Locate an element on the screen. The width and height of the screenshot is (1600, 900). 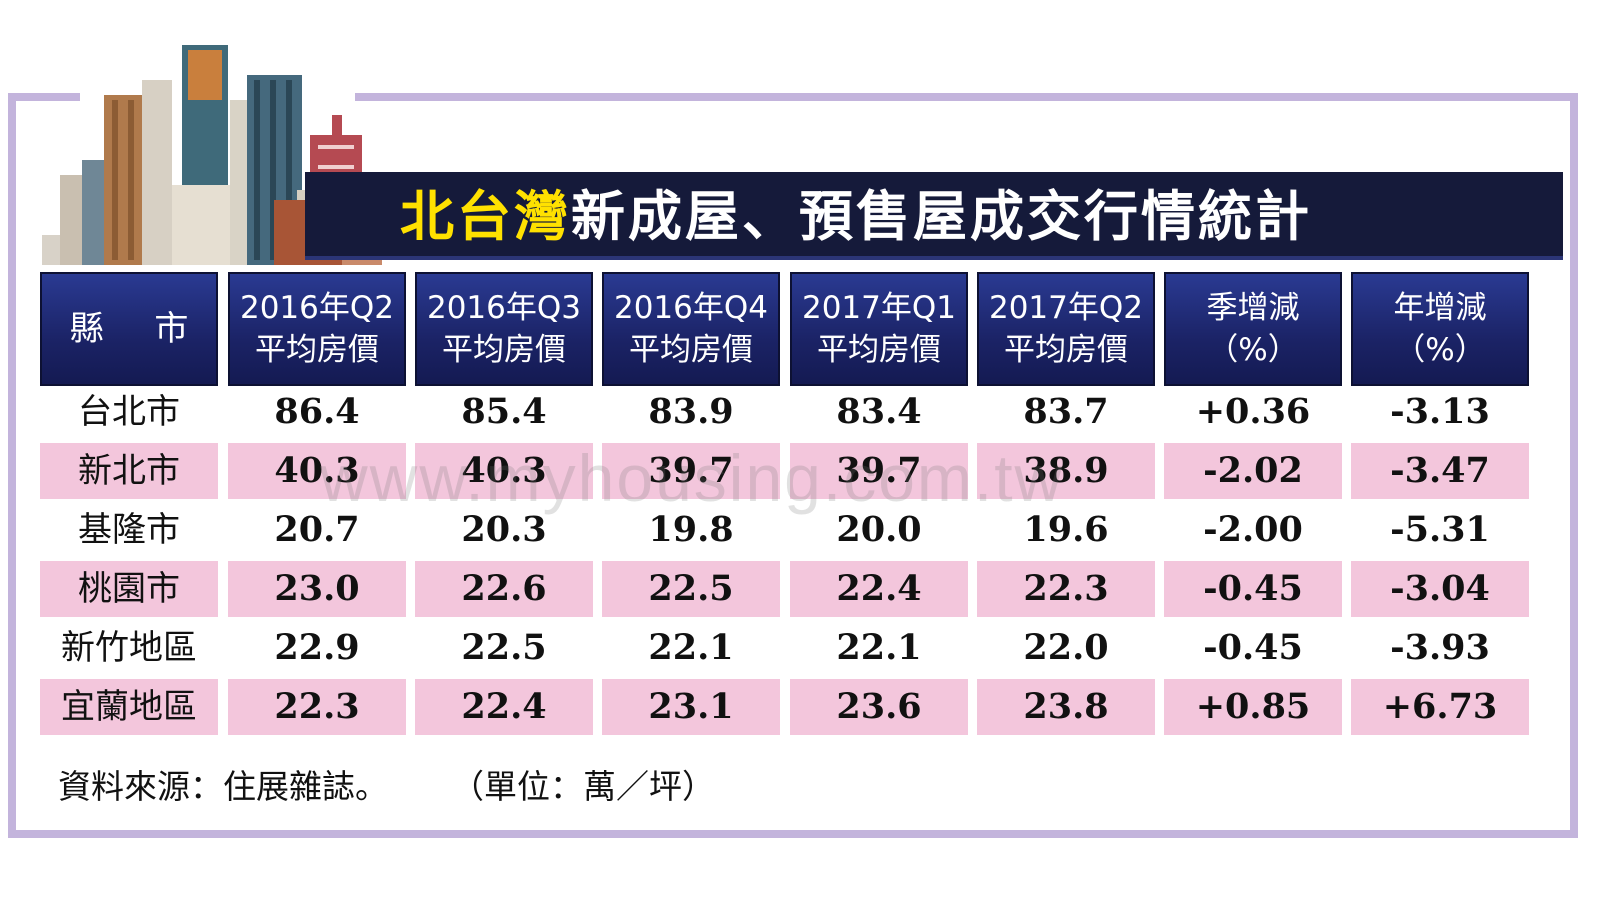
unit-note: （單位：萬／坪） is located at coordinates (582, 786).